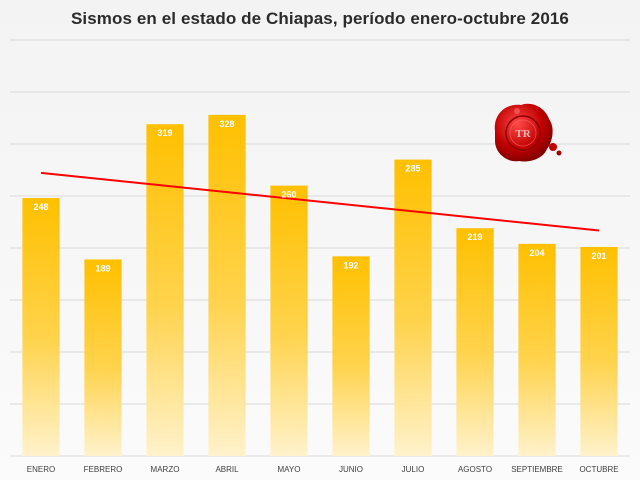 The image size is (640, 480). Describe the element at coordinates (351, 356) in the screenshot. I see `bar-junio` at that location.